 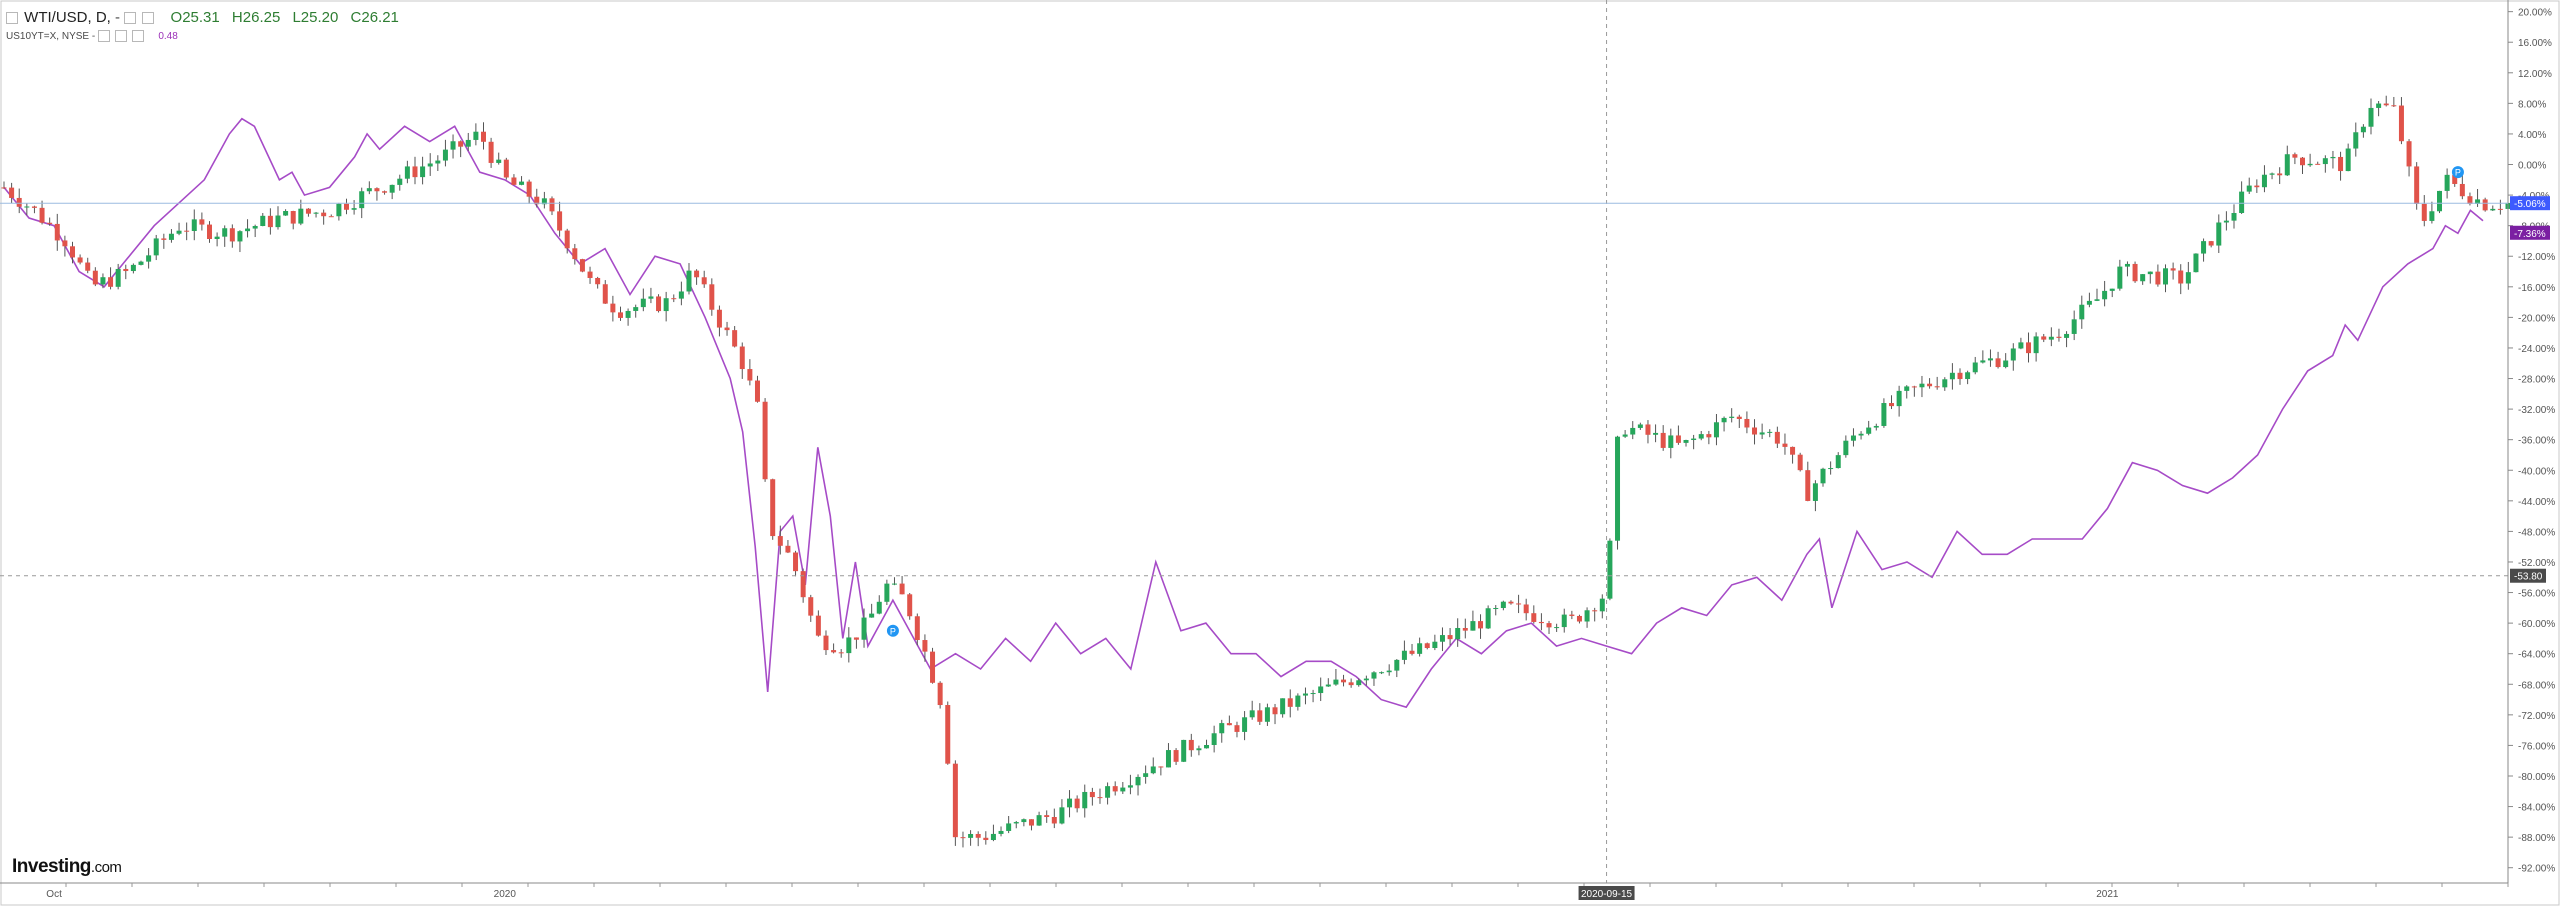 What do you see at coordinates (12, 18) in the screenshot?
I see `collapse-icon` at bounding box center [12, 18].